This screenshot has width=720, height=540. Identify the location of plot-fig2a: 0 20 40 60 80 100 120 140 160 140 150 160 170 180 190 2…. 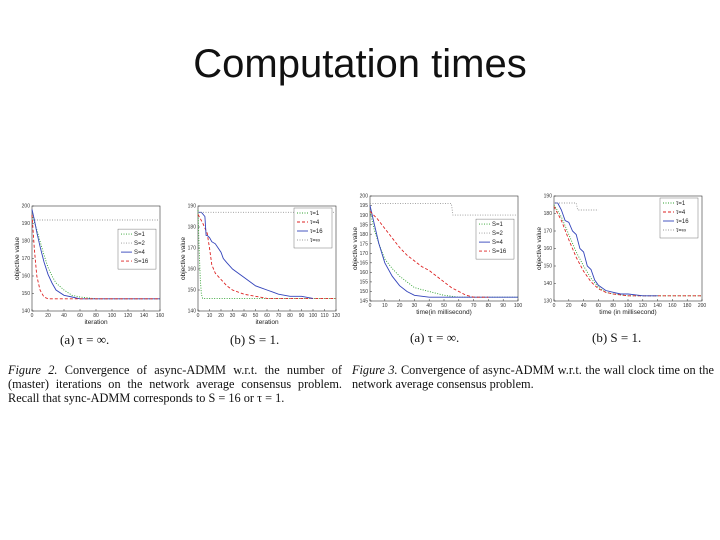
(89, 263).